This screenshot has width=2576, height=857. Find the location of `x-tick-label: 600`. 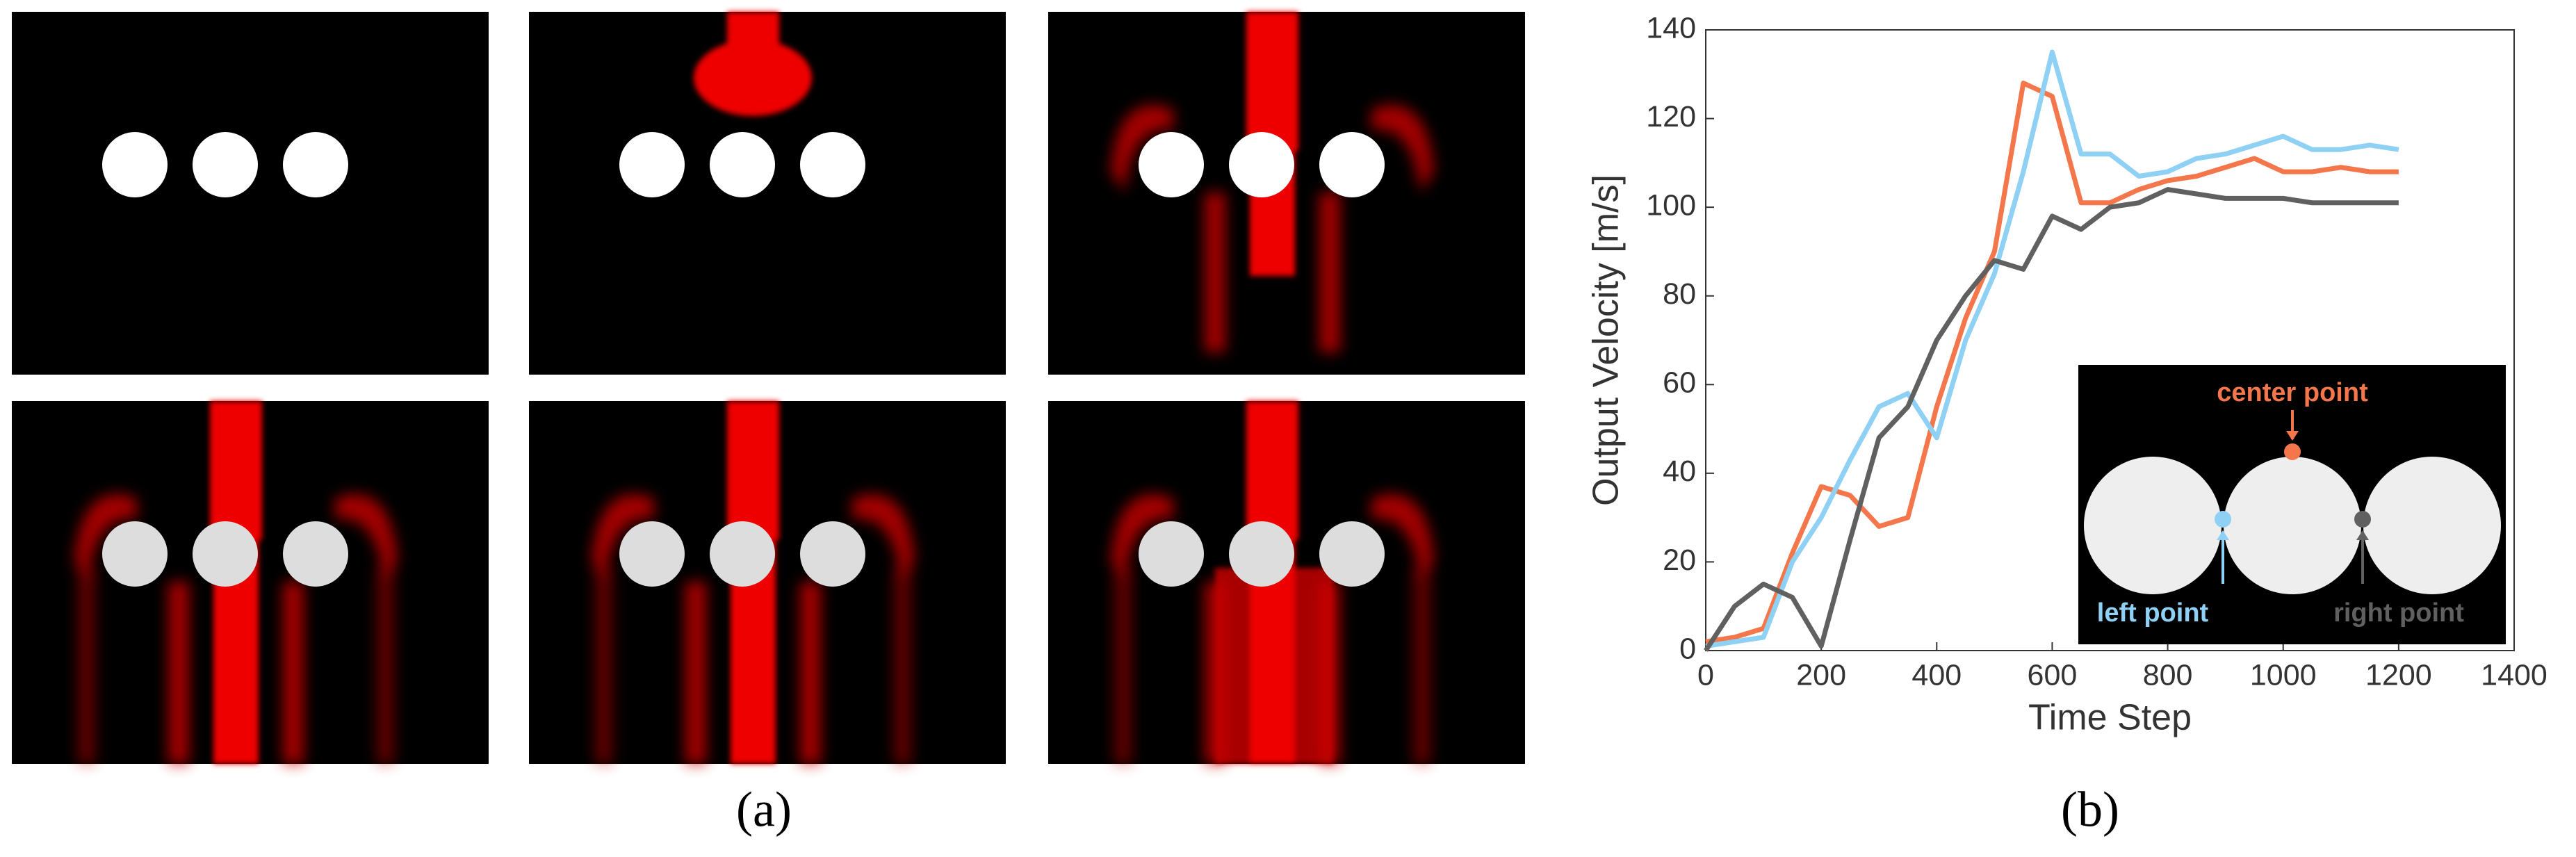

x-tick-label: 600 is located at coordinates (2053, 675).